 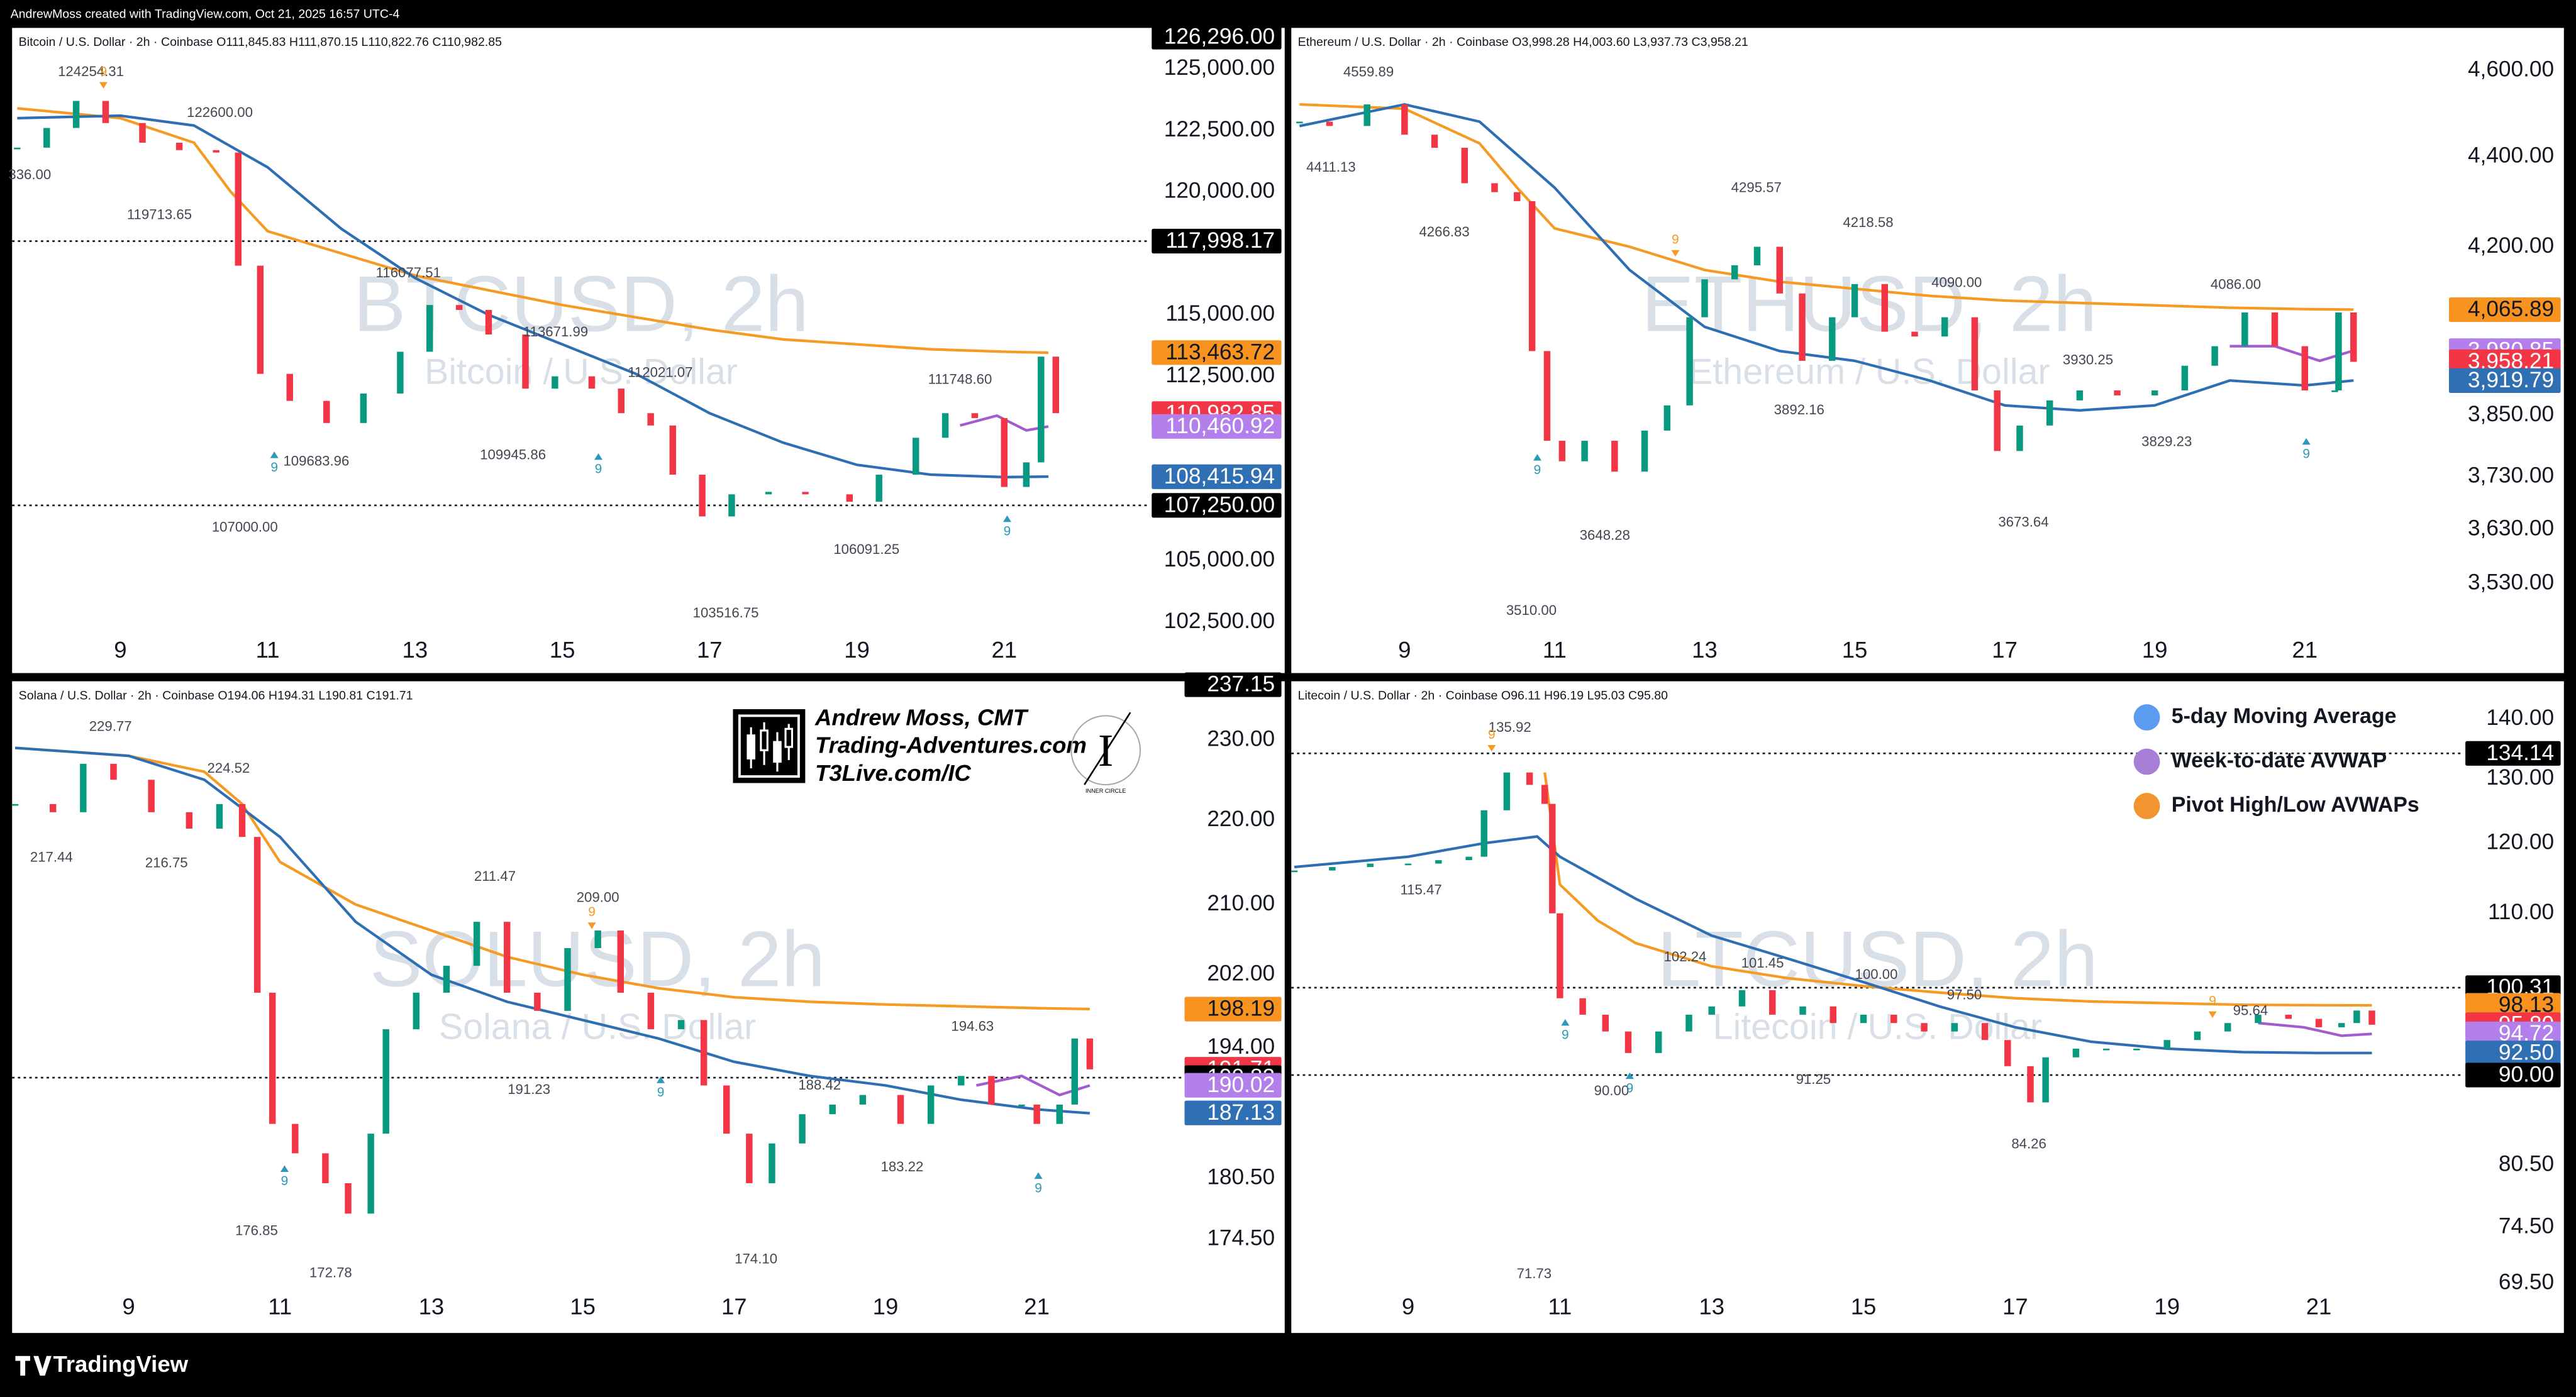 I want to click on price-annotation: 3892.16, so click(x=1799, y=409).